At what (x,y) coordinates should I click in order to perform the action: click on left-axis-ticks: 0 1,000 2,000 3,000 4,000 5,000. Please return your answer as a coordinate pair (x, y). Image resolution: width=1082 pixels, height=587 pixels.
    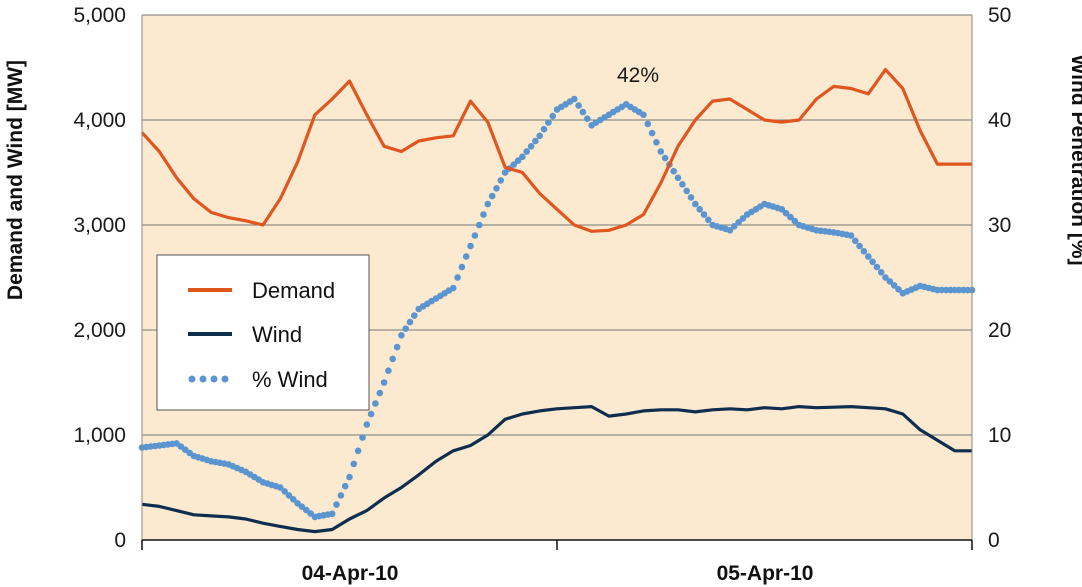
    Looking at the image, I should click on (99, 278).